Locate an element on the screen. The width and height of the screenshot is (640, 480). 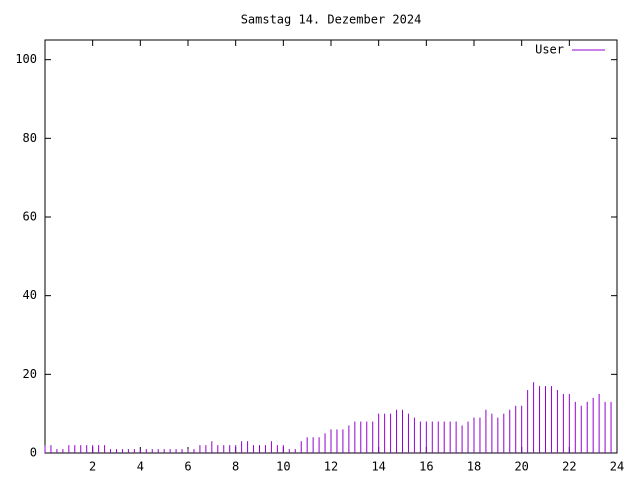
x-tick-label: 6 is located at coordinates (187, 467).